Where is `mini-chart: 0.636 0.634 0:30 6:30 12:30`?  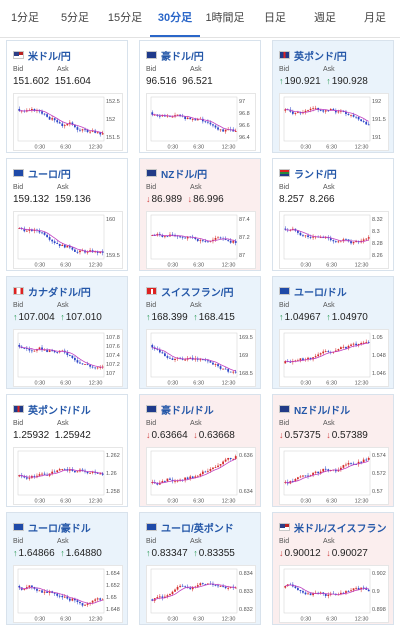 mini-chart: 0.636 0.634 0:30 6:30 12:30 is located at coordinates (201, 476).